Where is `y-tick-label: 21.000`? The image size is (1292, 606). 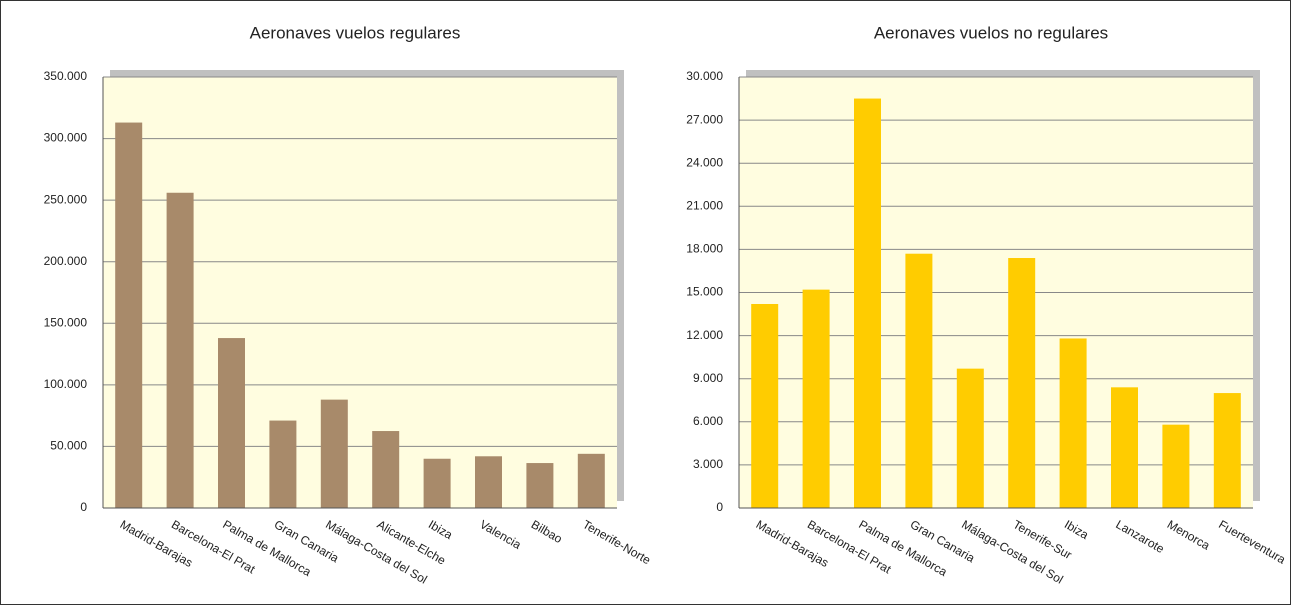 y-tick-label: 21.000 is located at coordinates (704, 205).